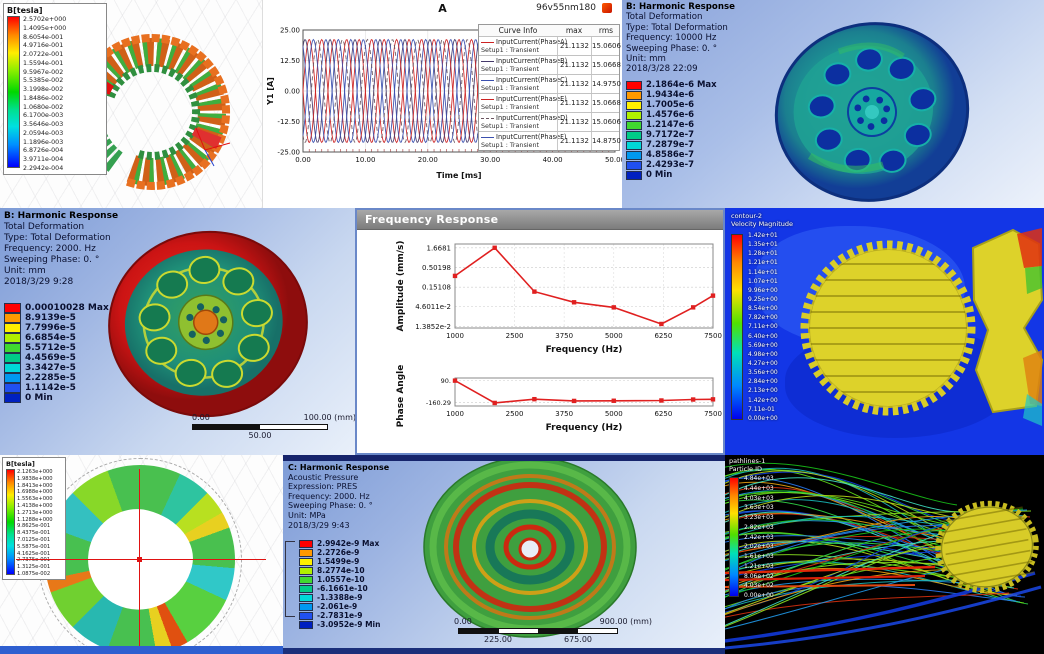  What do you see at coordinates (339, 570) in the screenshot?
I see `legend-entry: 8.2774e-10` at bounding box center [339, 570].